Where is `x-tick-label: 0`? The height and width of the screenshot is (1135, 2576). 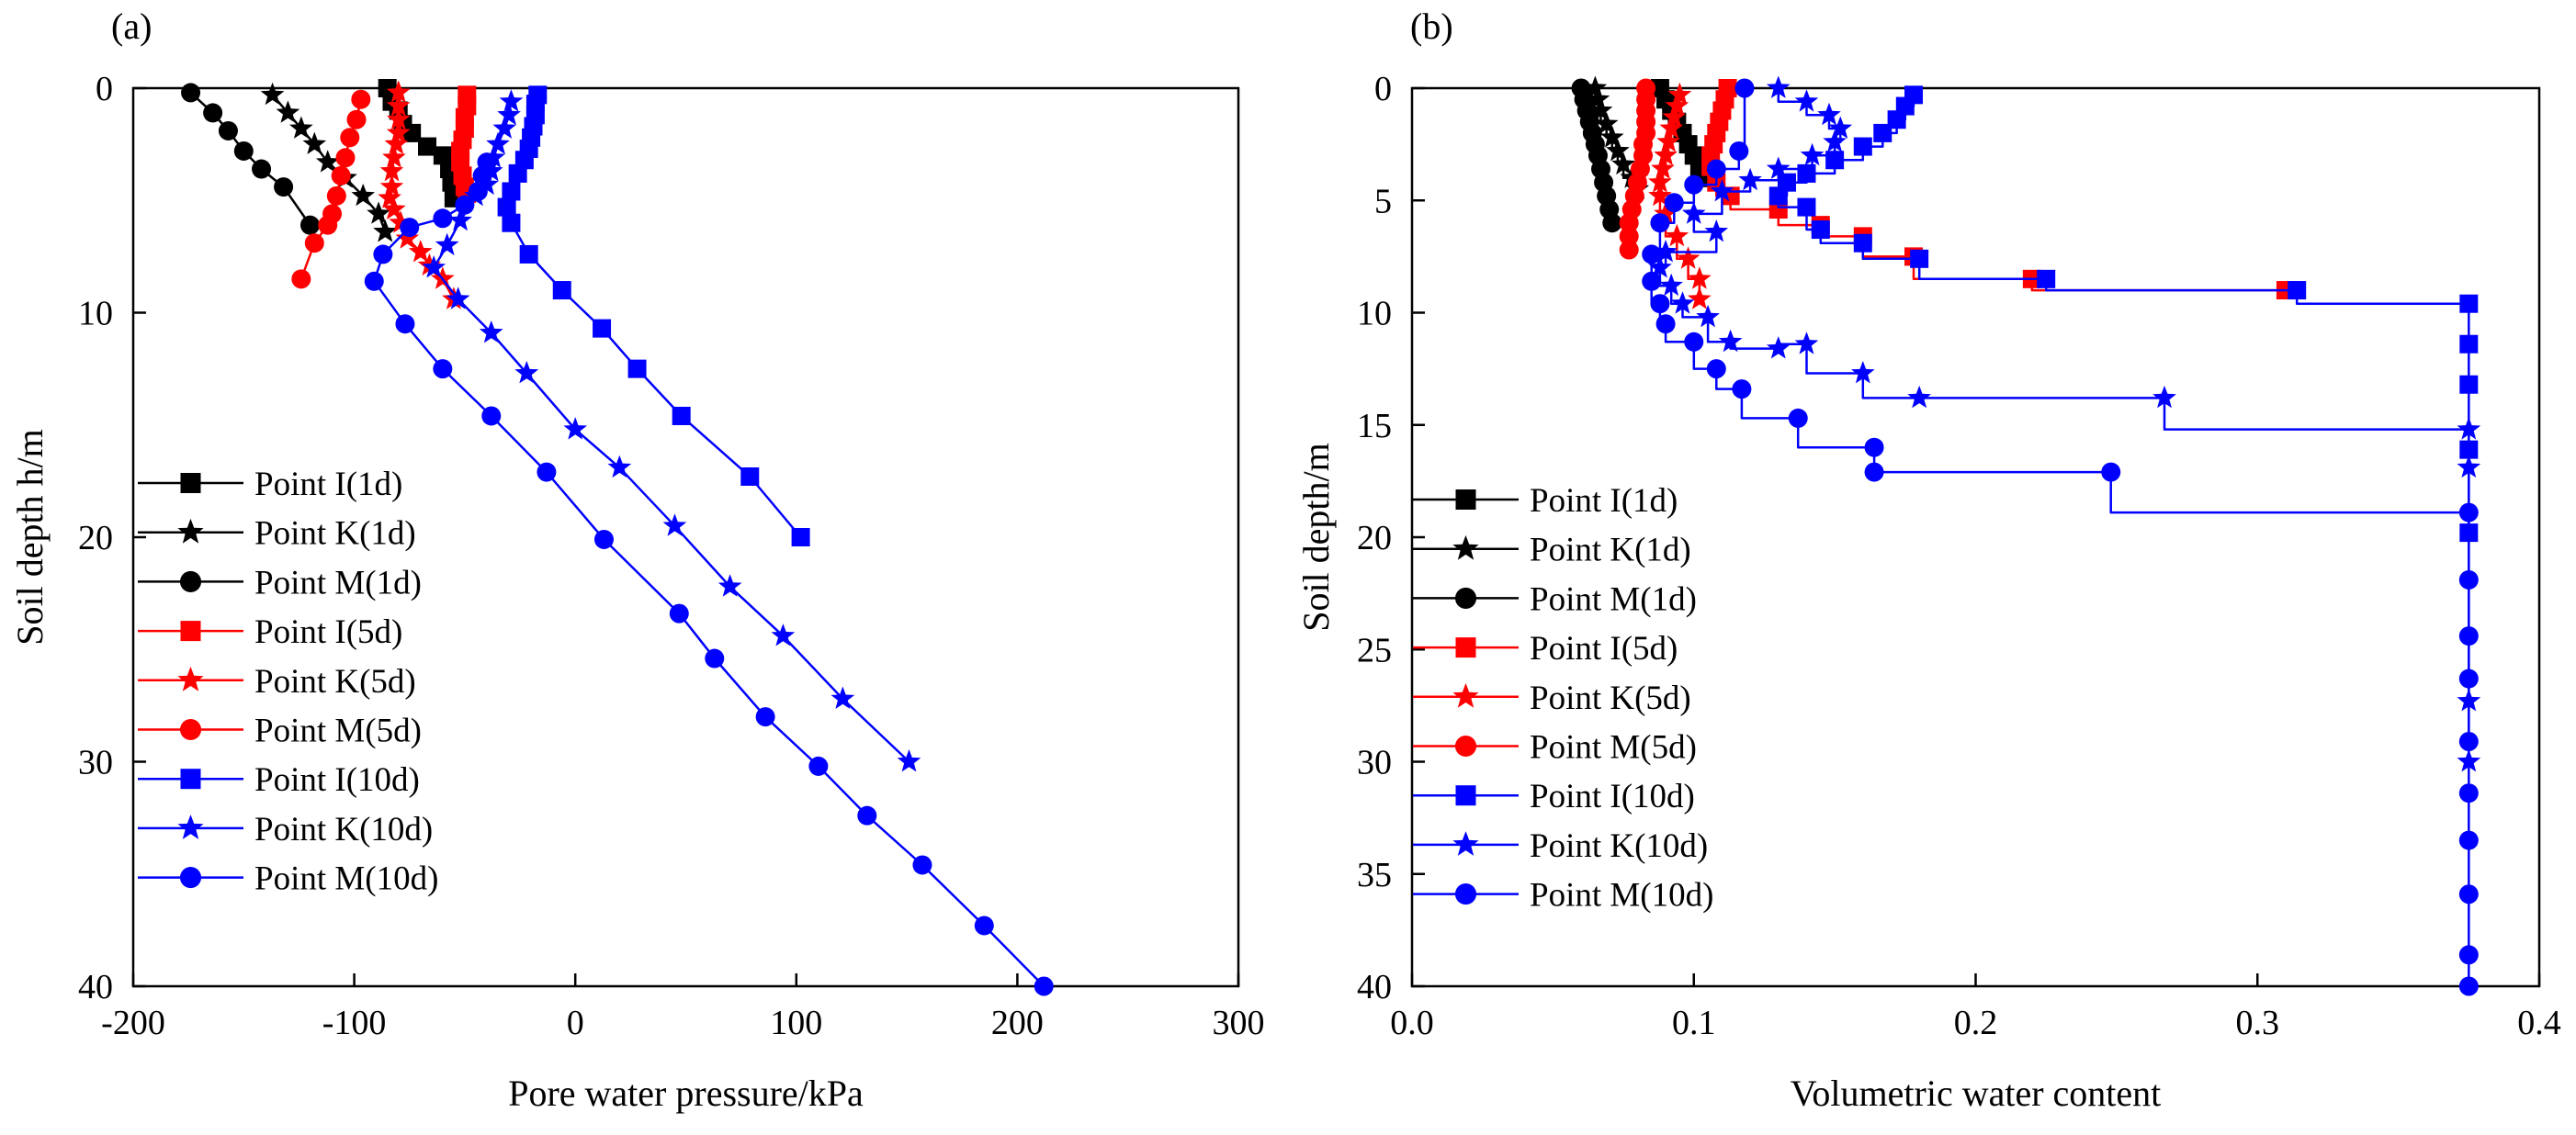 x-tick-label: 0 is located at coordinates (575, 1023).